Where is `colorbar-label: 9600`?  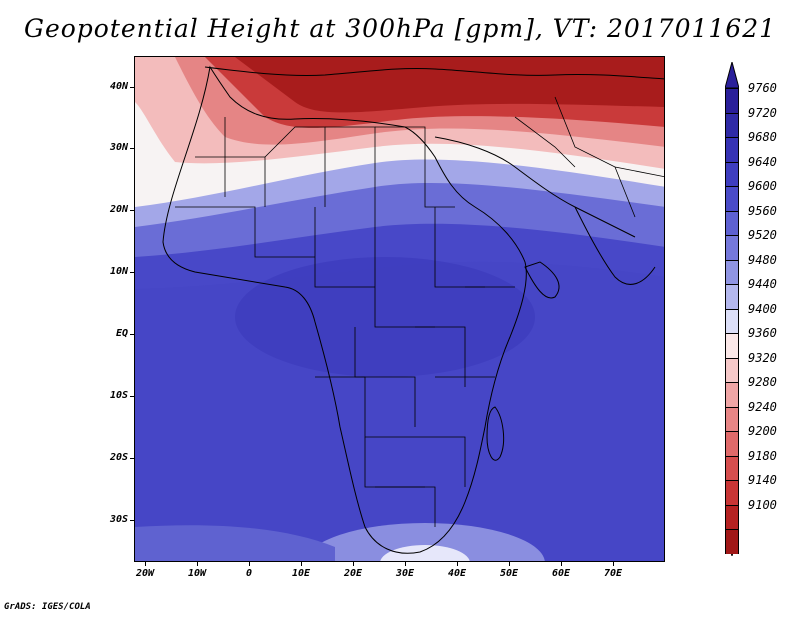
colorbar-label: 9600 is located at coordinates (762, 186).